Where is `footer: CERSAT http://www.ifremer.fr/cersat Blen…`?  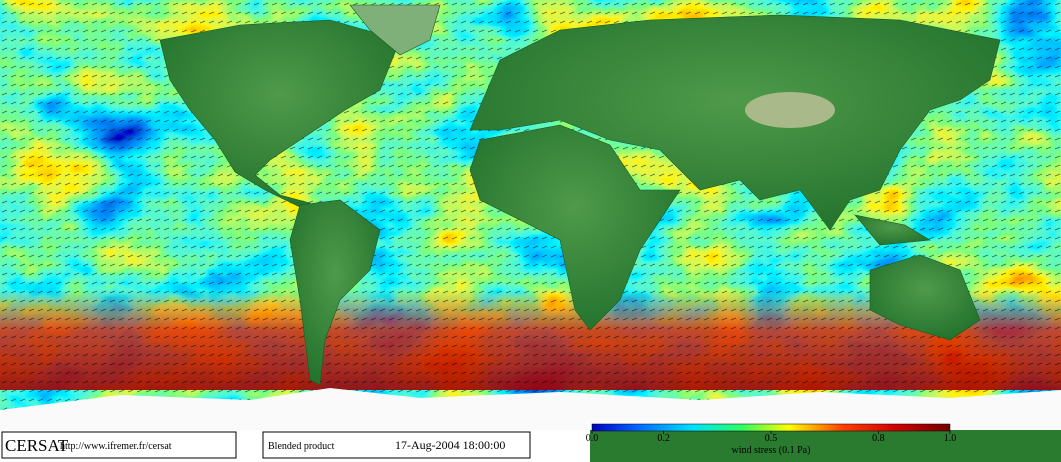 footer: CERSAT http://www.ifremer.fr/cersat Blen… is located at coordinates (266, 445).